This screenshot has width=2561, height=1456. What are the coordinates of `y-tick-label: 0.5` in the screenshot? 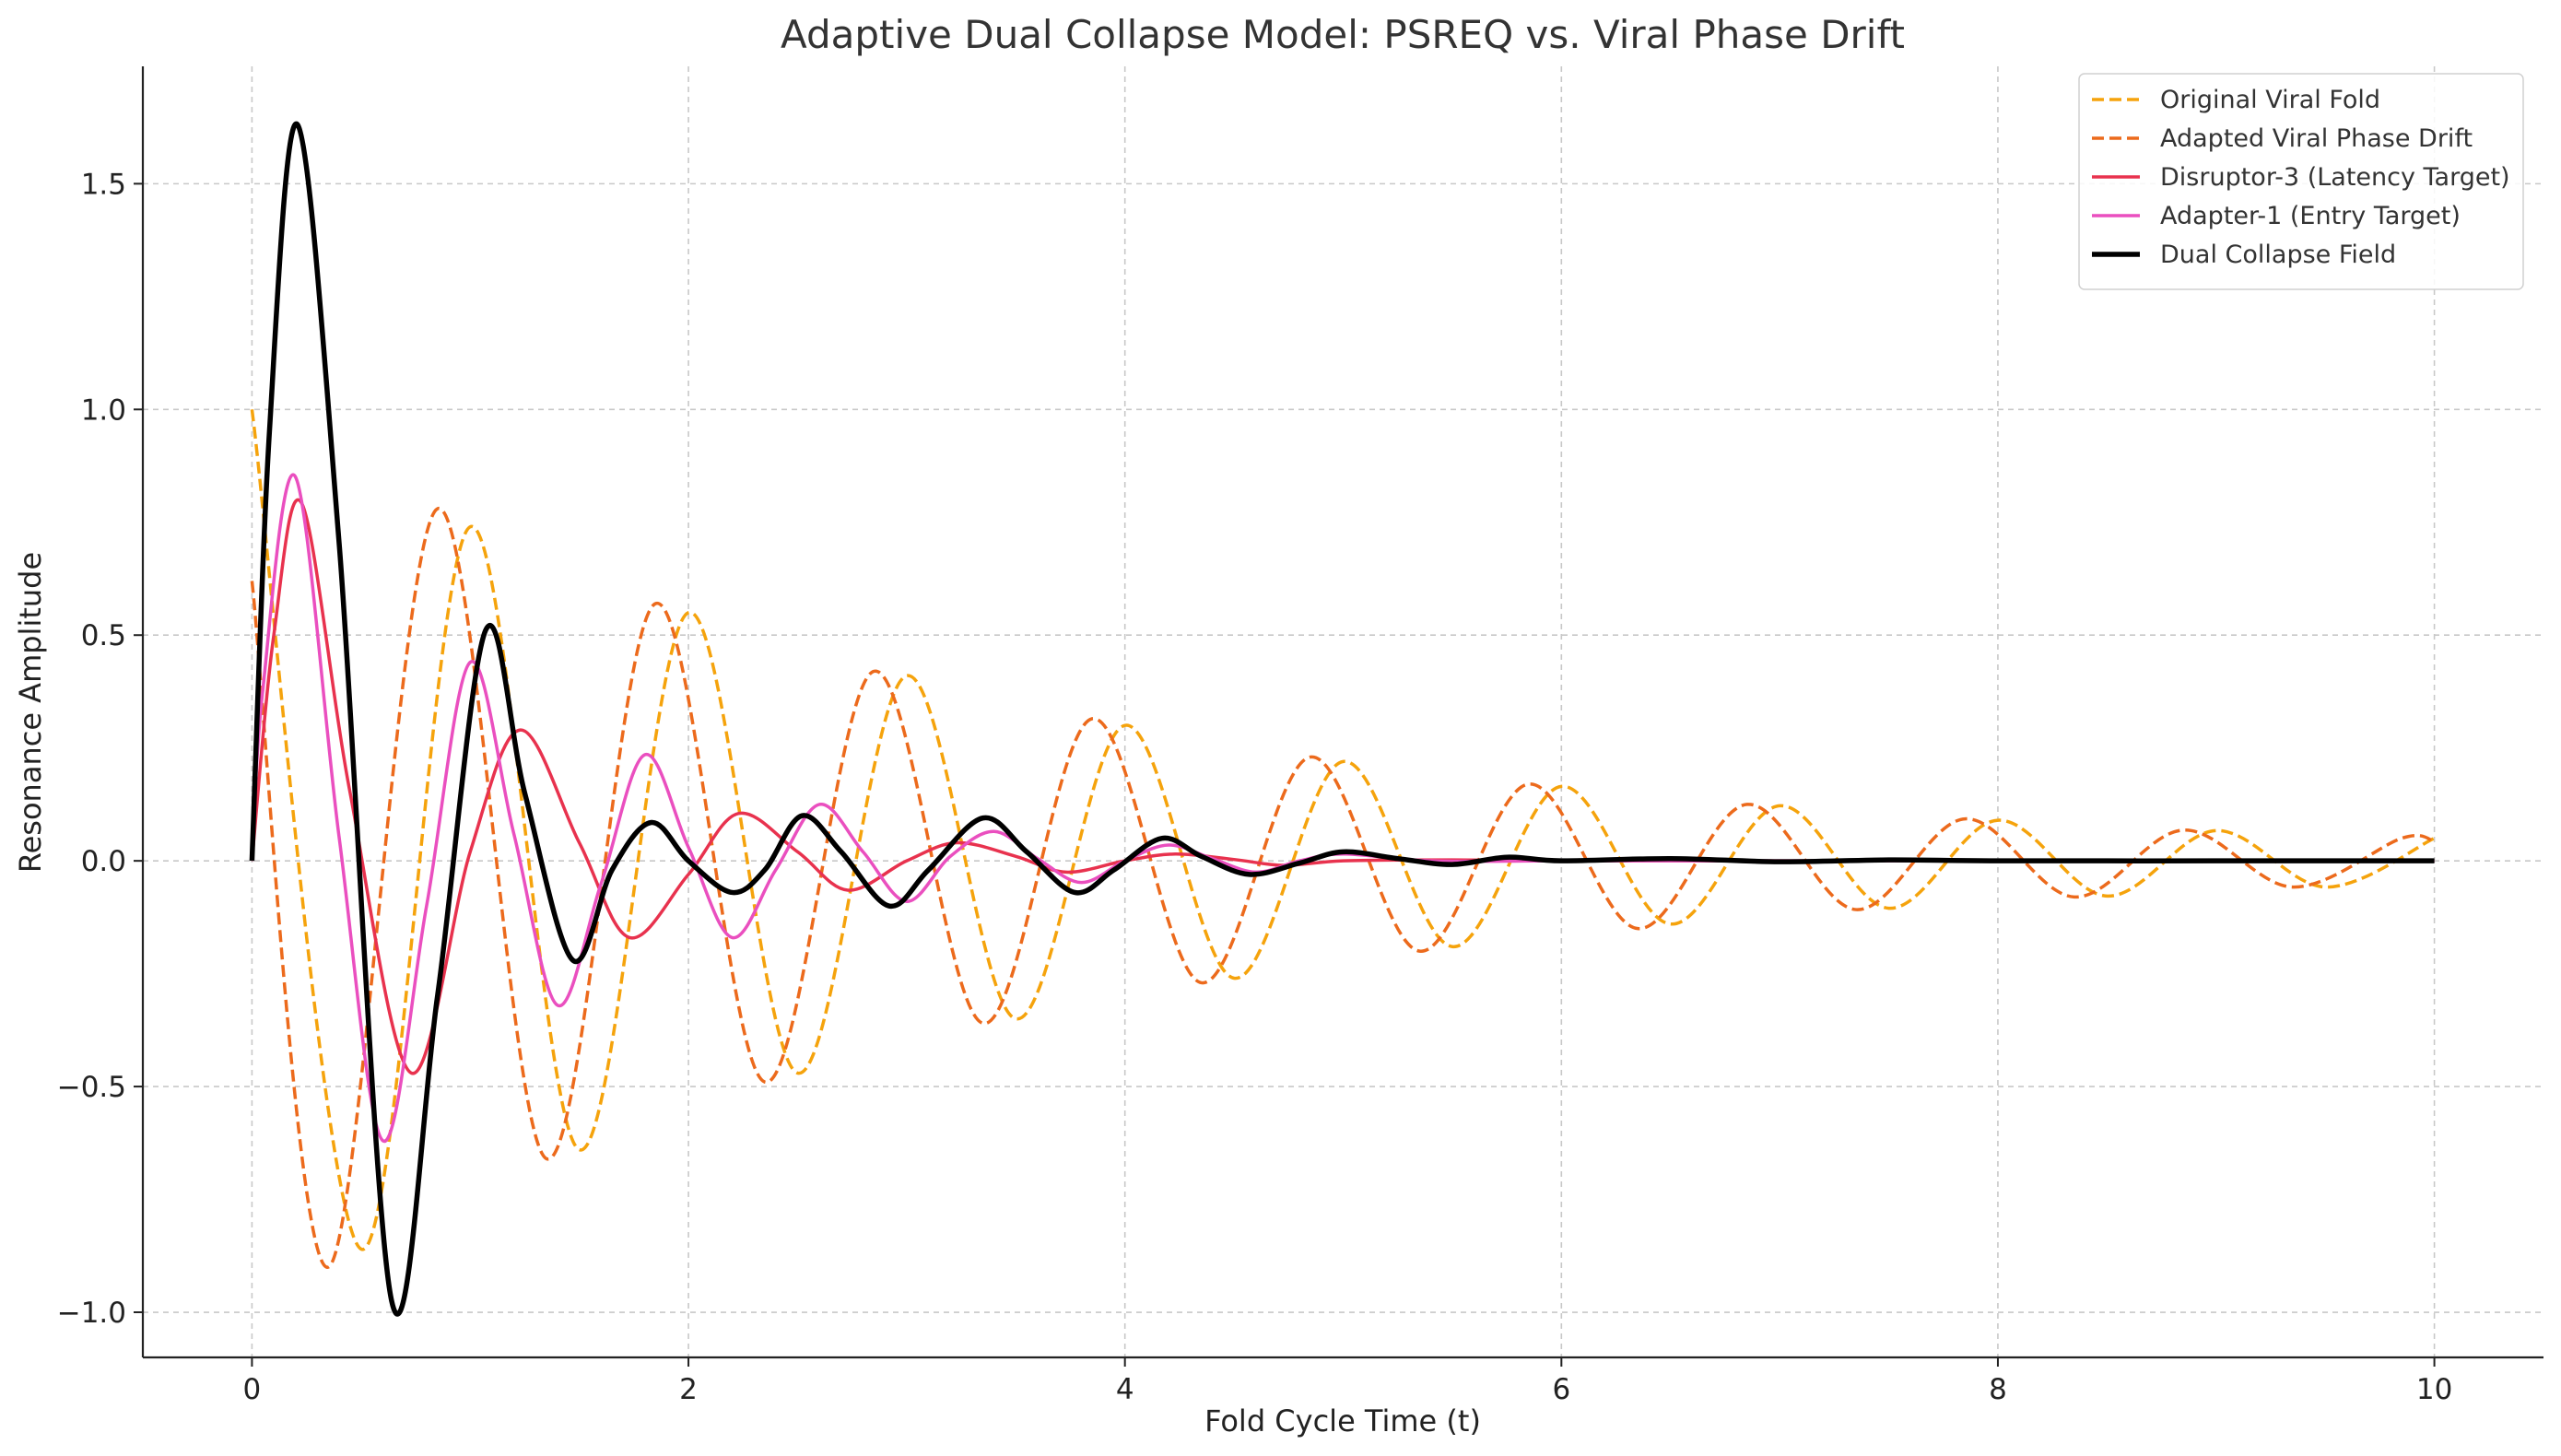 It's located at (104, 635).